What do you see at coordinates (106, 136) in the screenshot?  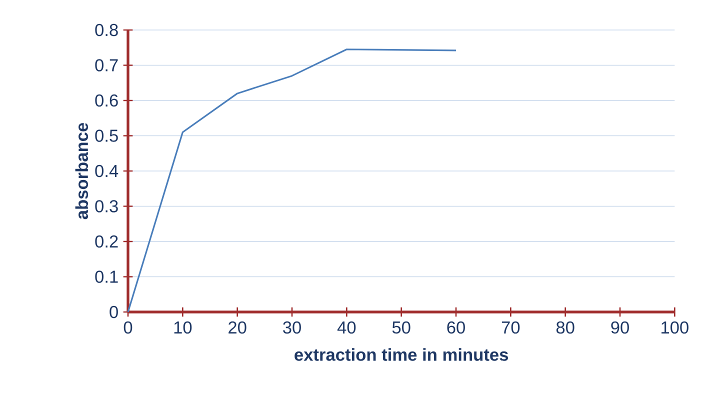 I see `y-tick-label: 0.5` at bounding box center [106, 136].